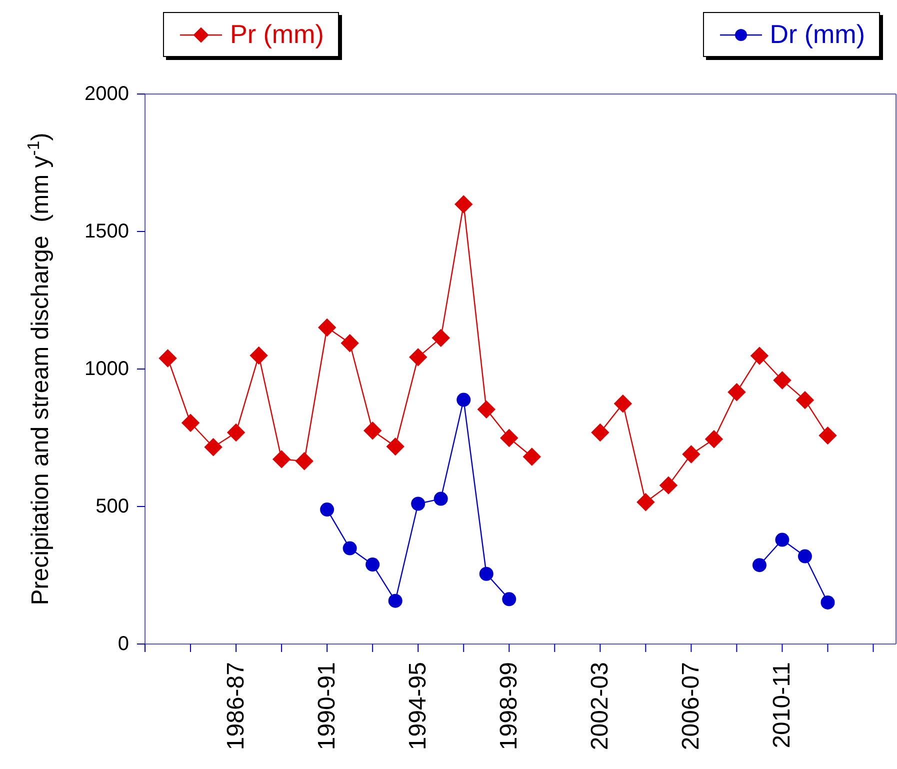  I want to click on y-tick-label: 0, so click(123, 644).